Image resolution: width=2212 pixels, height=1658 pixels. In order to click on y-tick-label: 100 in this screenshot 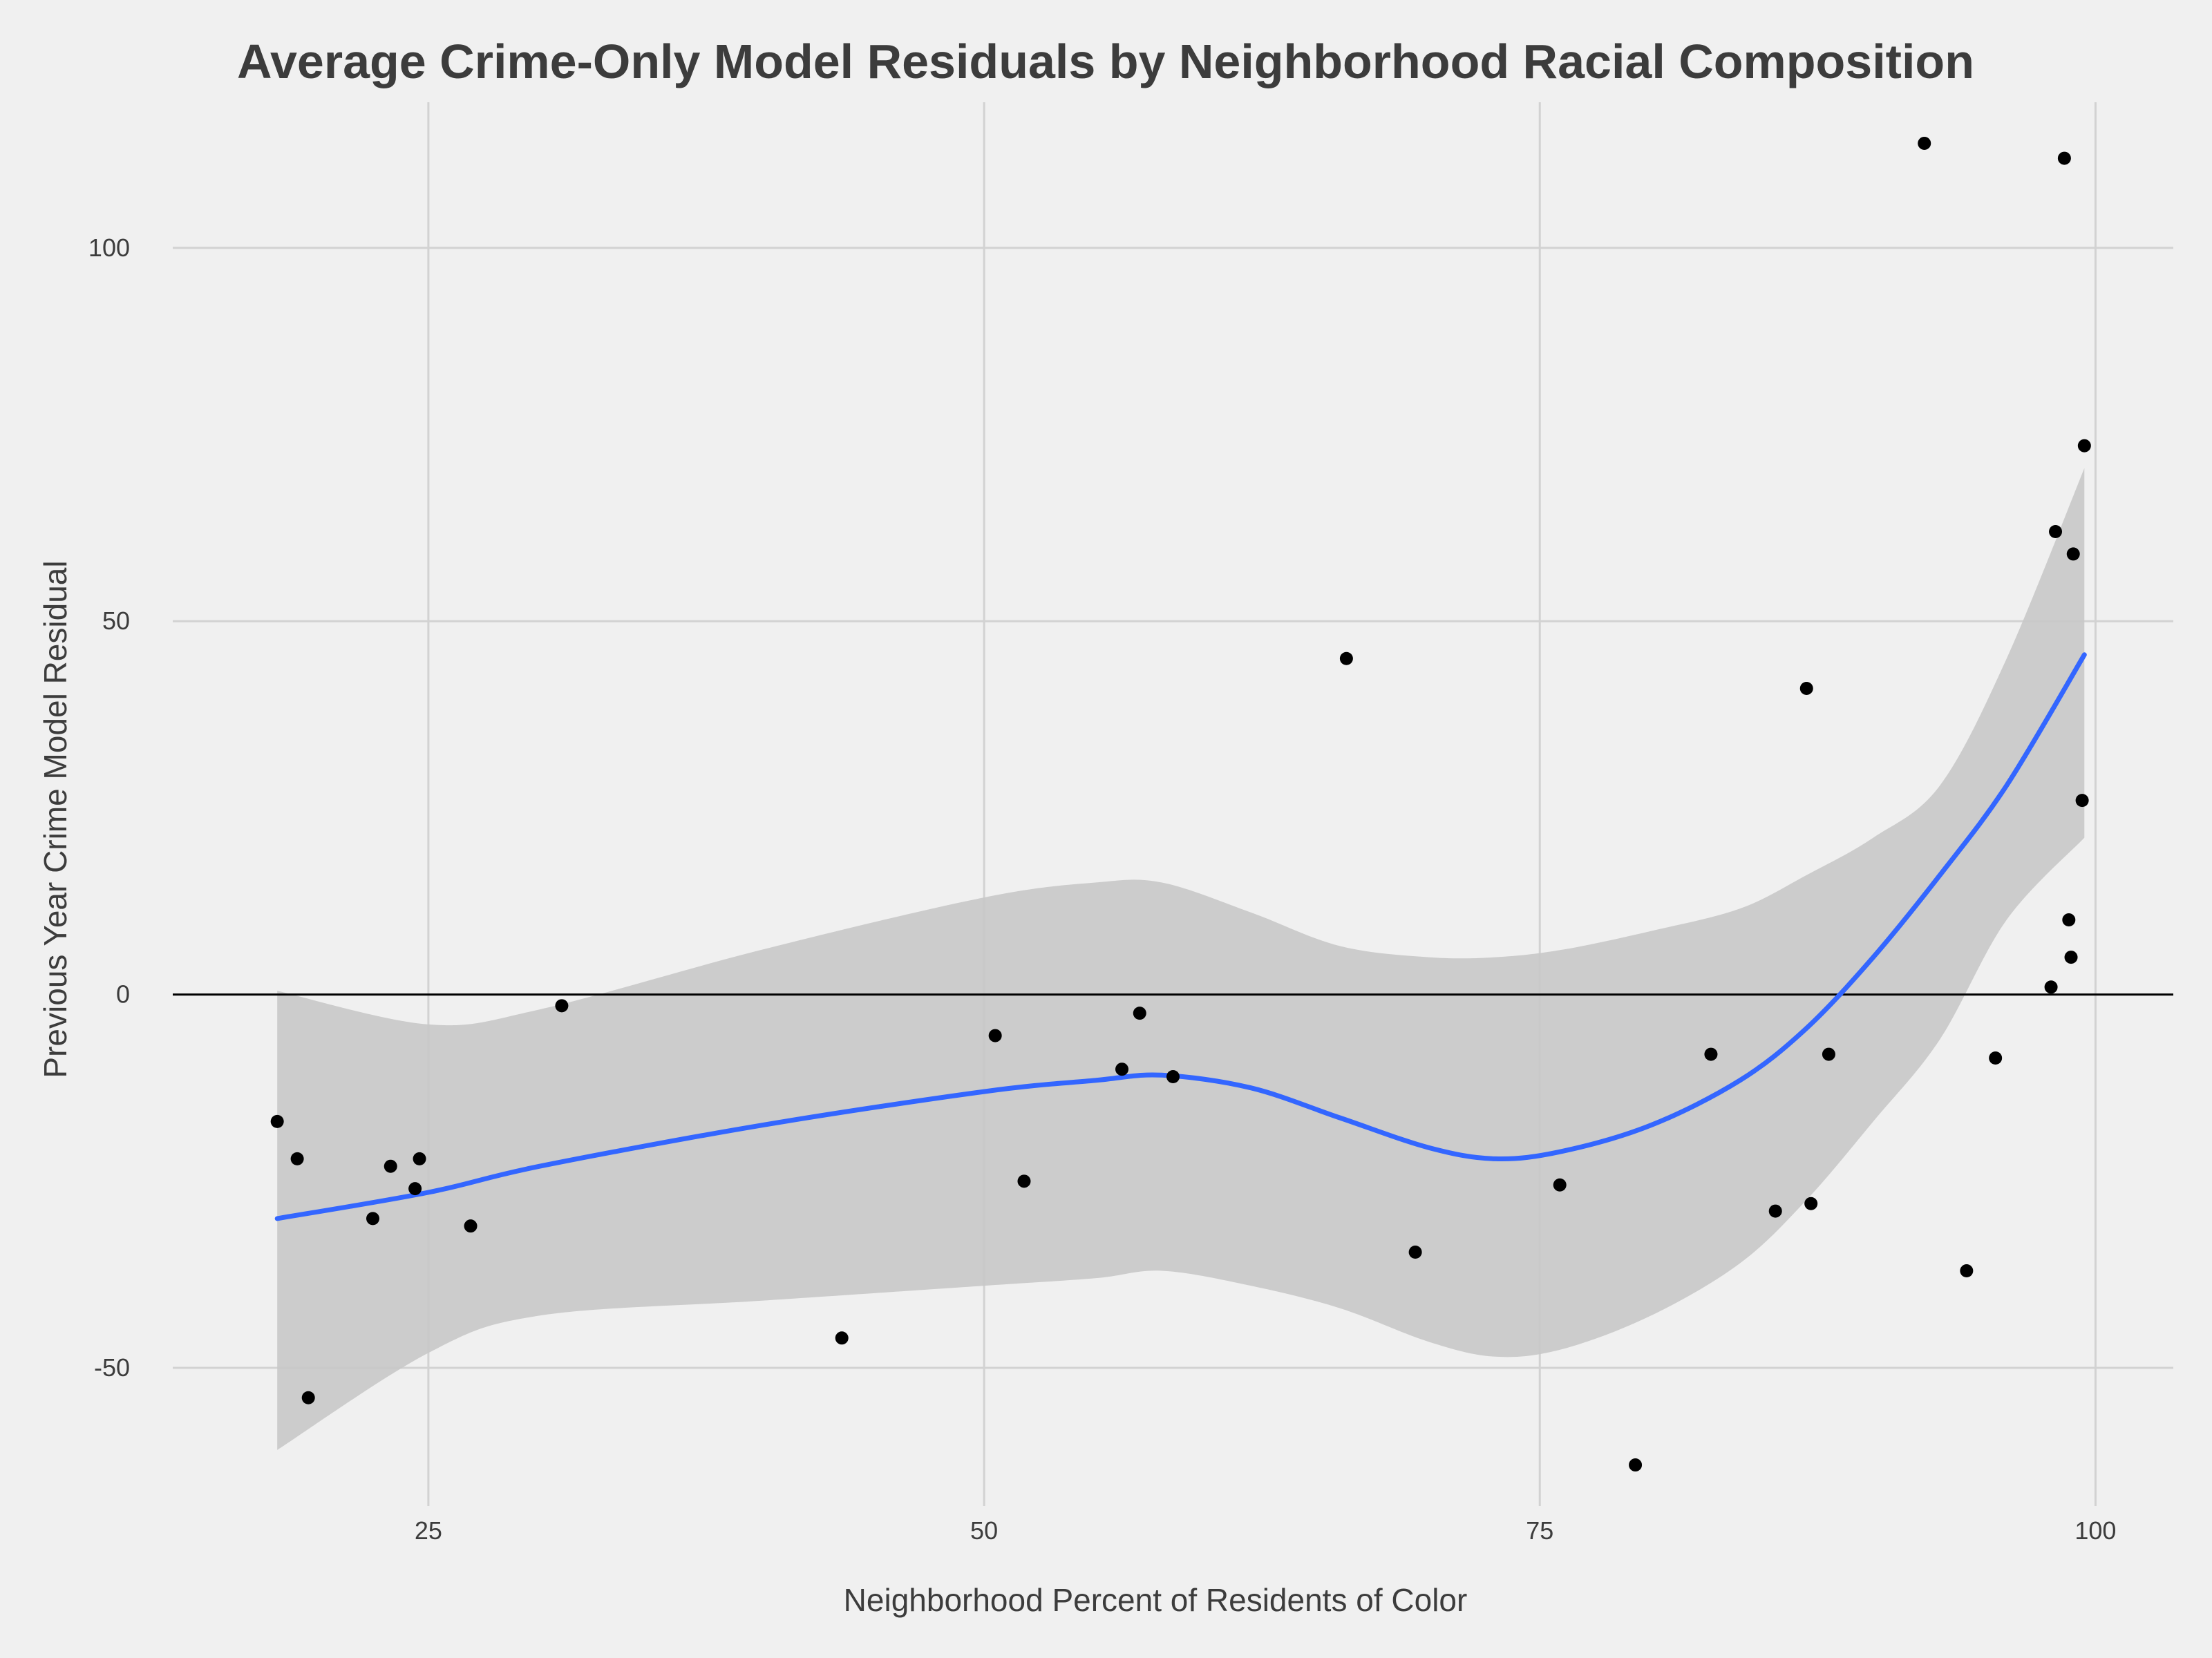, I will do `click(109, 248)`.